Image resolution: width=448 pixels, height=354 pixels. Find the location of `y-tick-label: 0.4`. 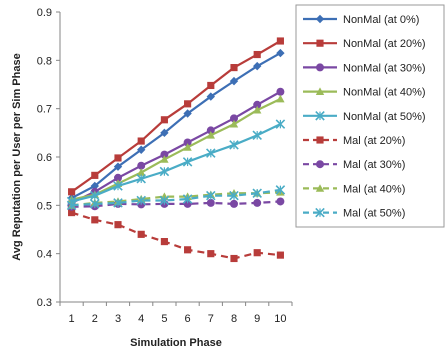

y-tick-label: 0.4 is located at coordinates (44, 255).